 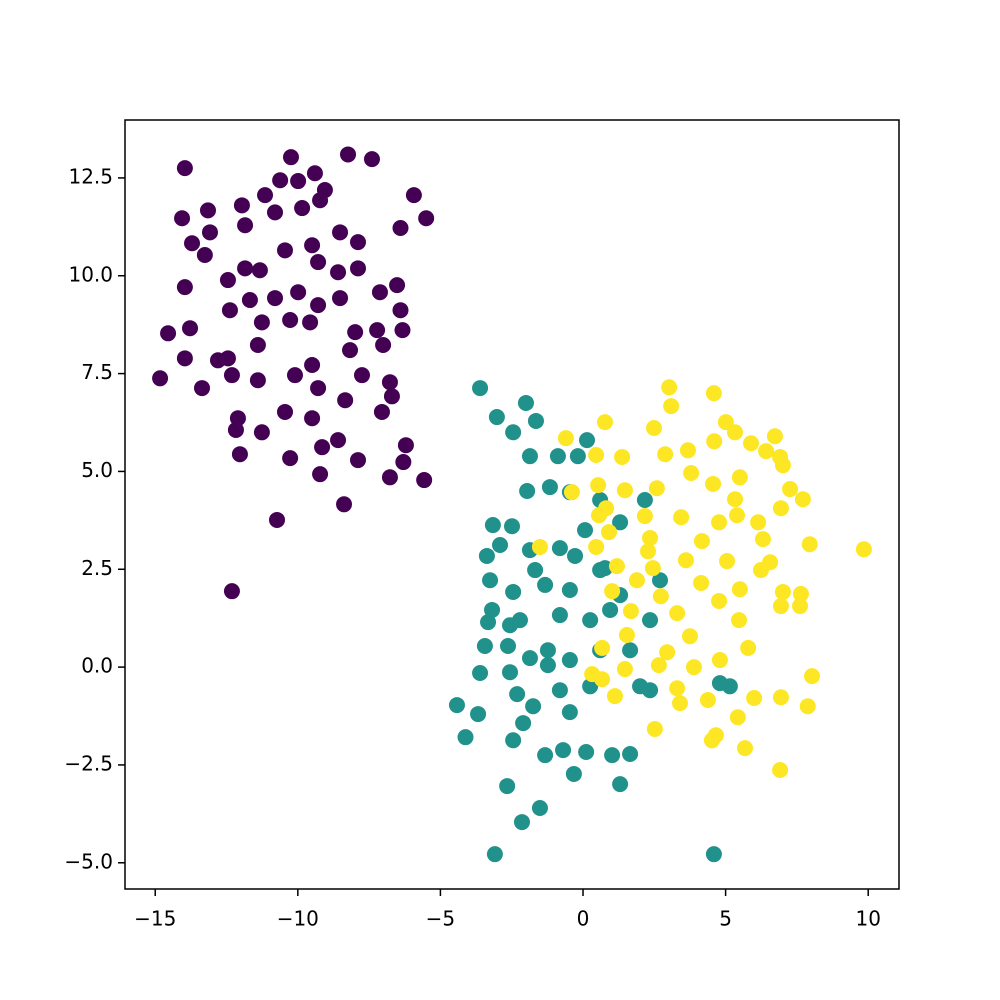 I want to click on x-tick-label: 5, so click(x=725, y=919).